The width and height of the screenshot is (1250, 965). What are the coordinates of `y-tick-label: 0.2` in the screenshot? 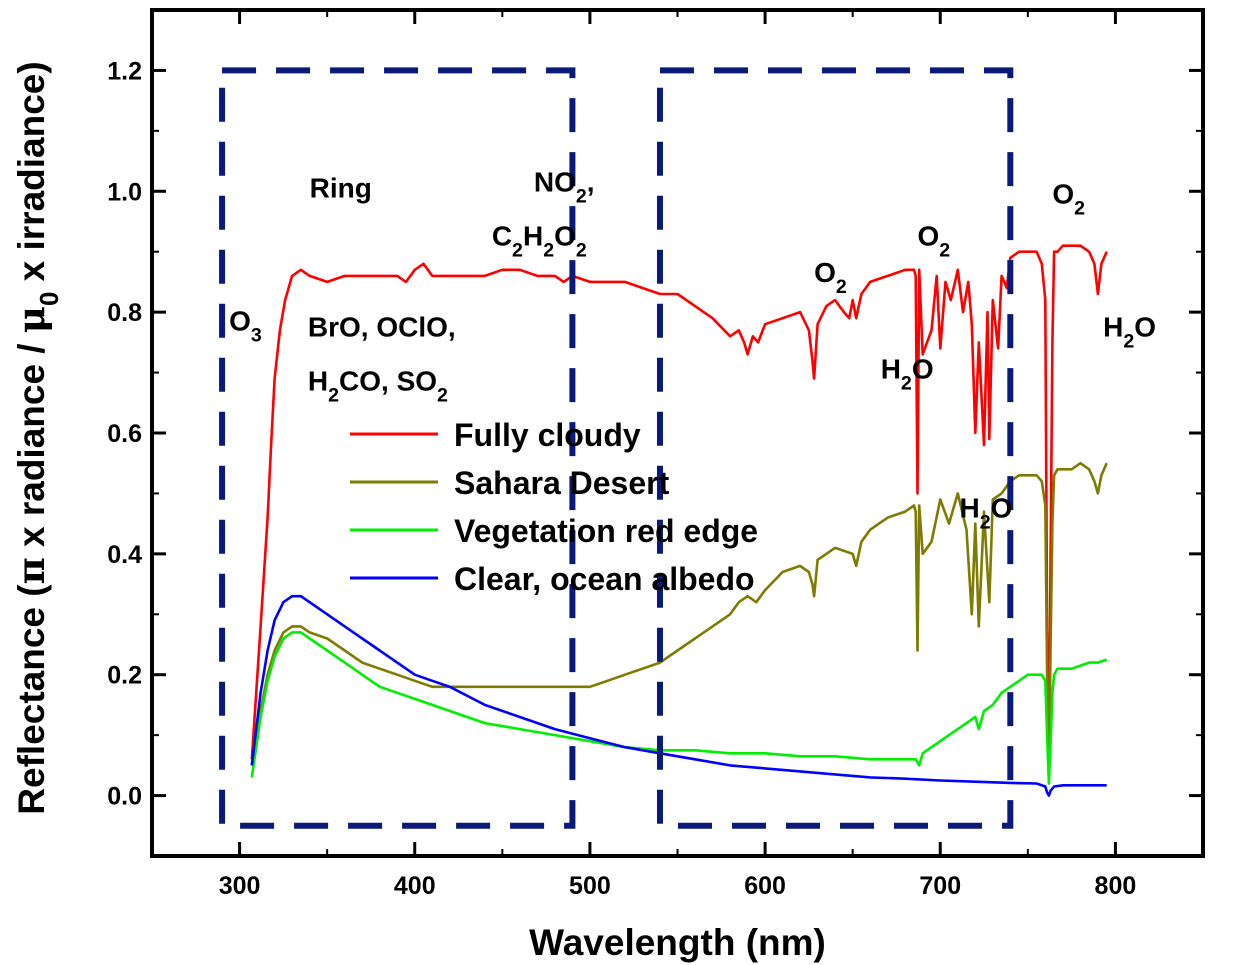 It's located at (124, 676).